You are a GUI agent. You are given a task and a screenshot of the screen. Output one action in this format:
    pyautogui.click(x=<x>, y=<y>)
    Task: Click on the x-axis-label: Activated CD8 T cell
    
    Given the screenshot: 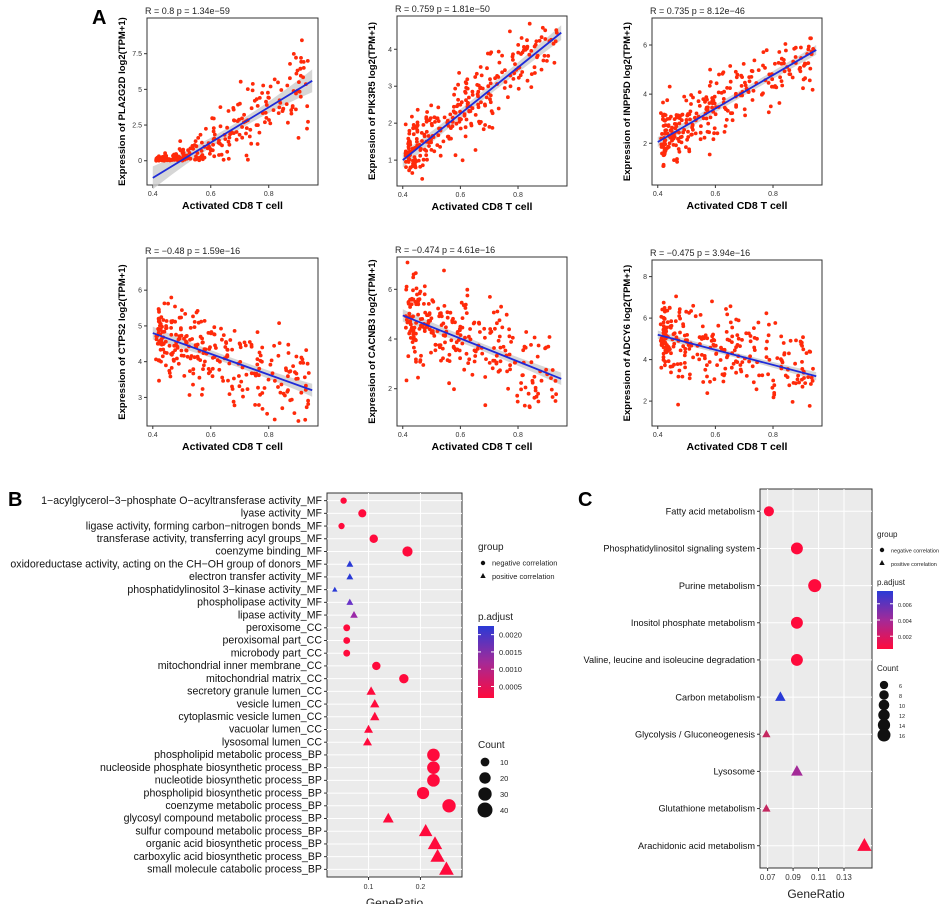 What is the action you would take?
    pyautogui.click(x=737, y=447)
    